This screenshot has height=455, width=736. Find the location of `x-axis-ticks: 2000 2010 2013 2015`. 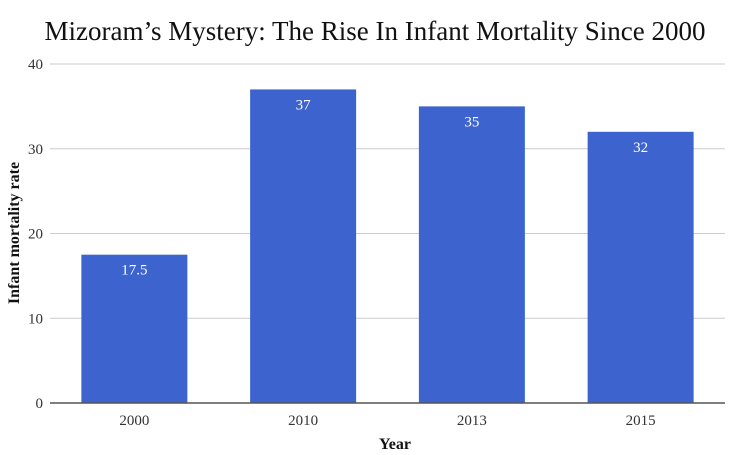

x-axis-ticks: 2000 2010 2013 2015 is located at coordinates (387, 421).